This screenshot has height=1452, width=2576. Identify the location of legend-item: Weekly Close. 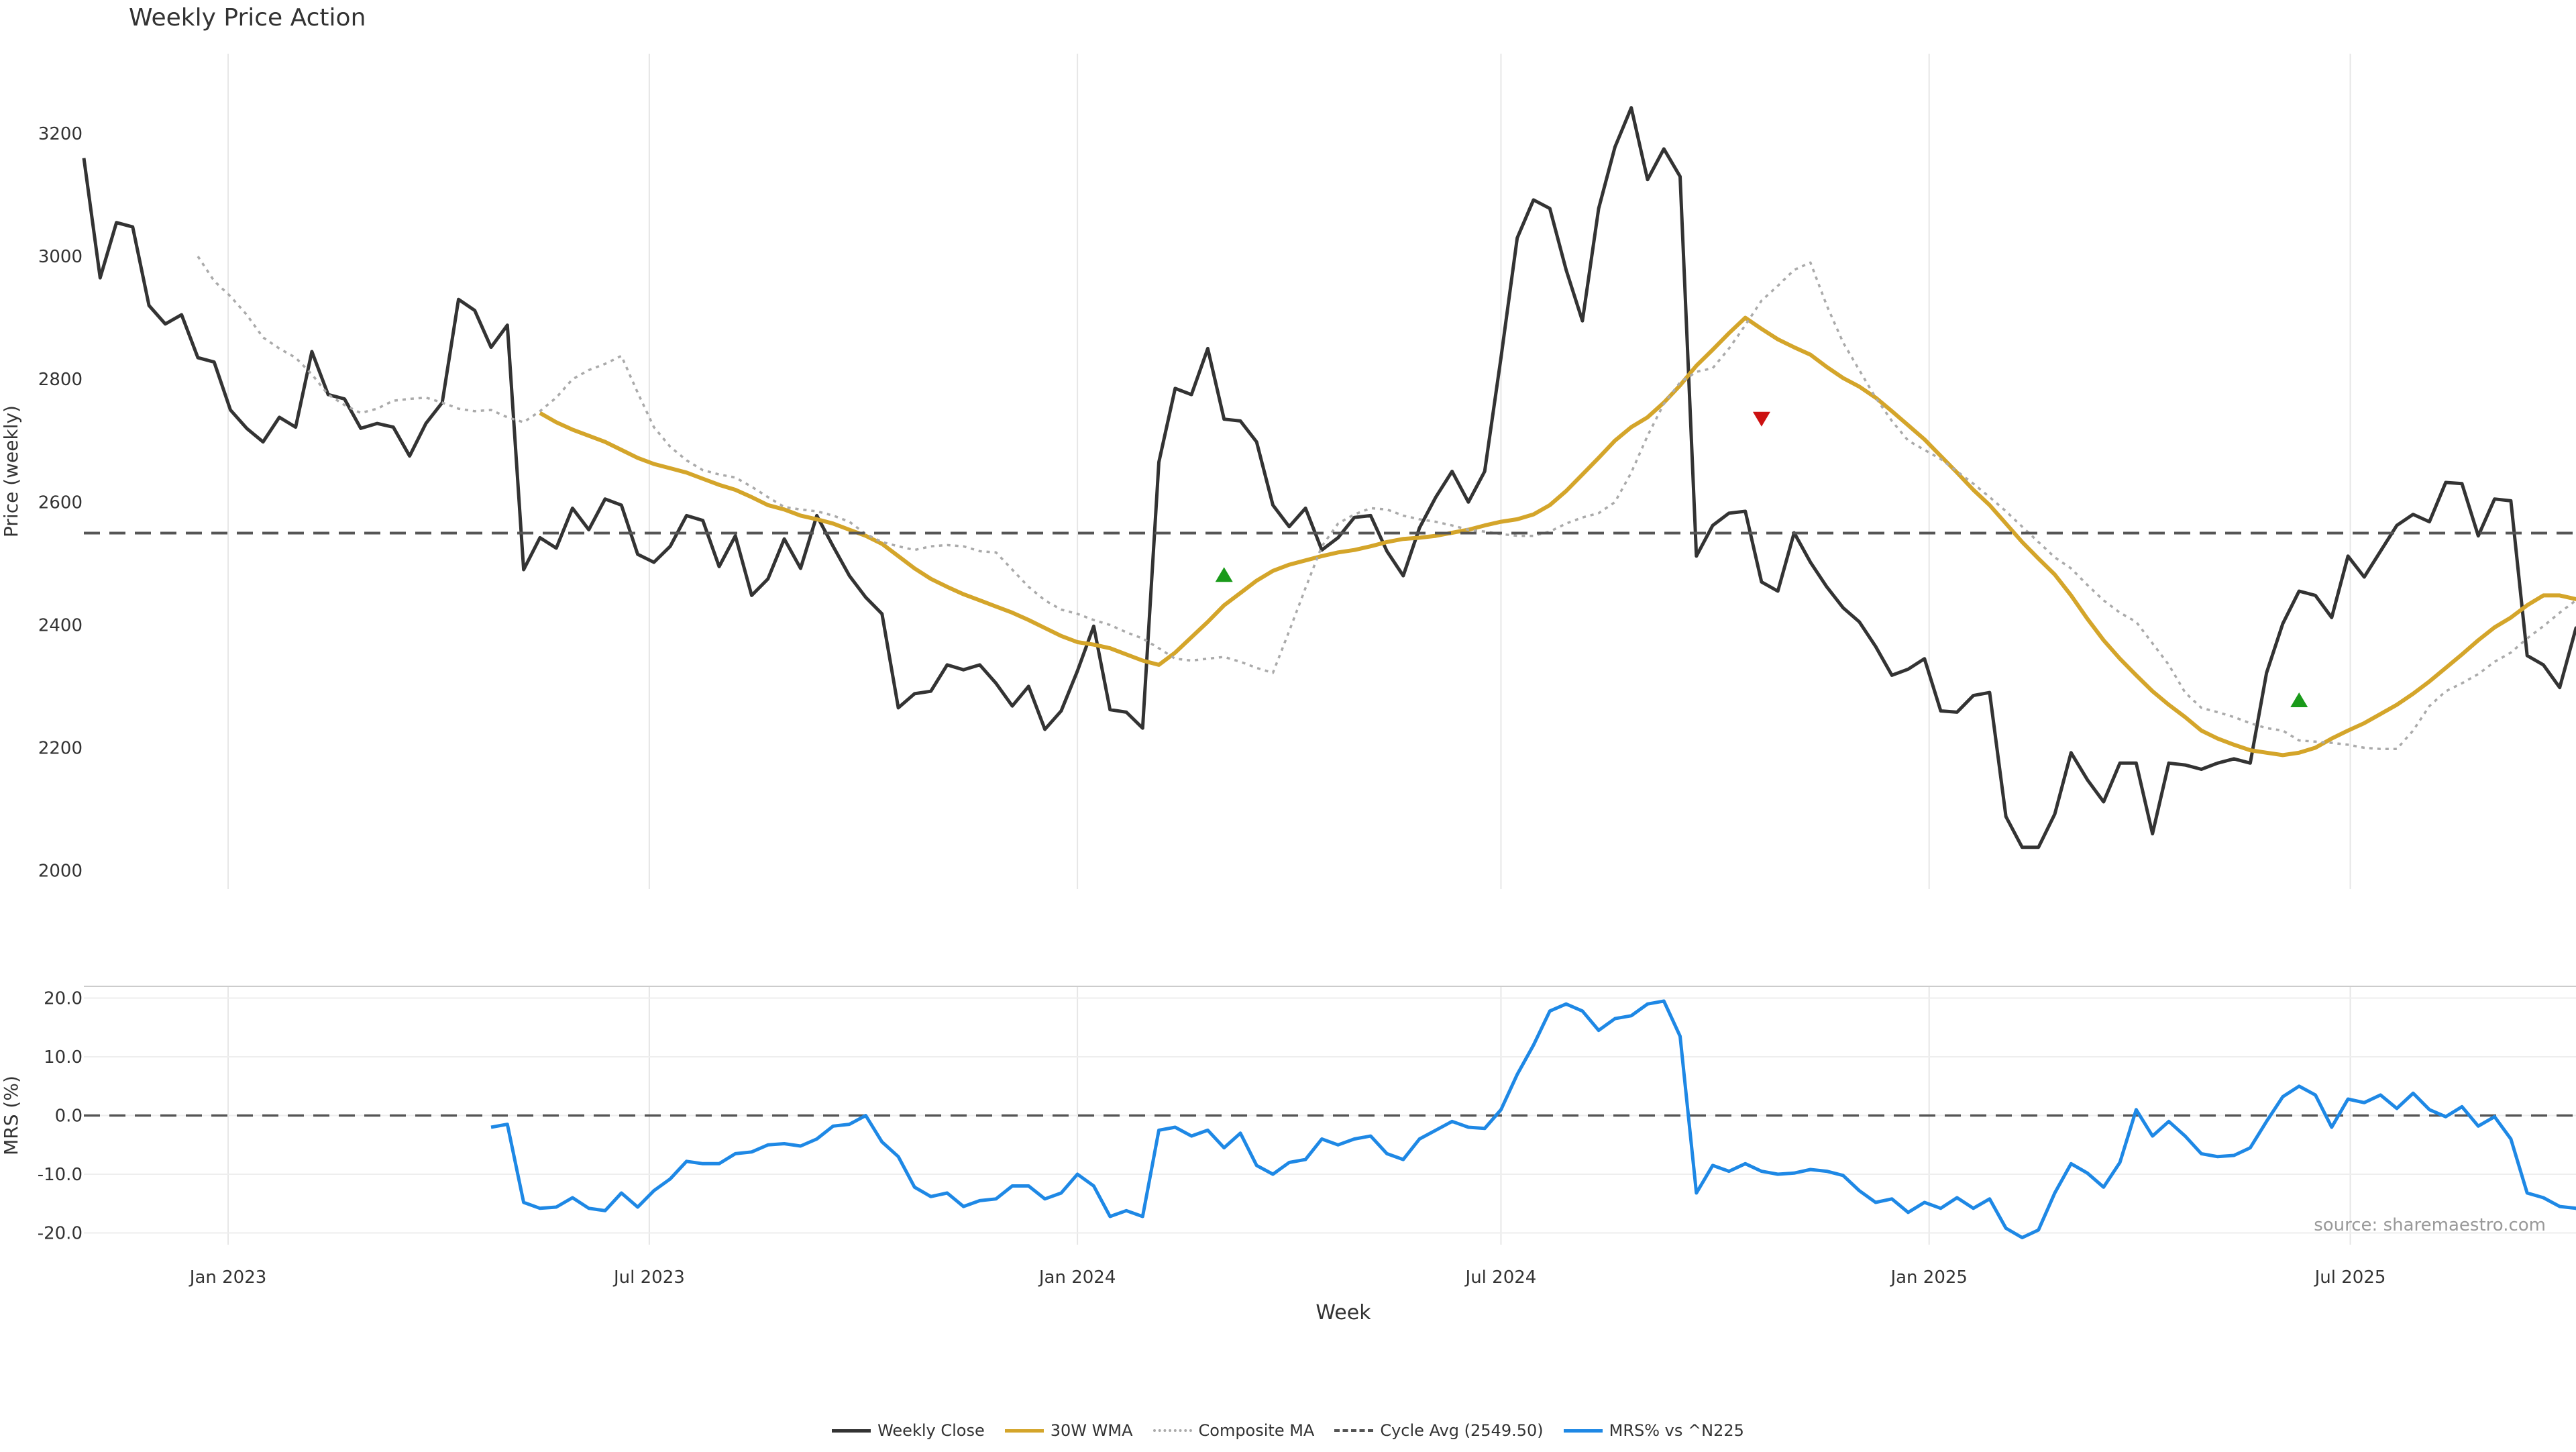
(908, 1431).